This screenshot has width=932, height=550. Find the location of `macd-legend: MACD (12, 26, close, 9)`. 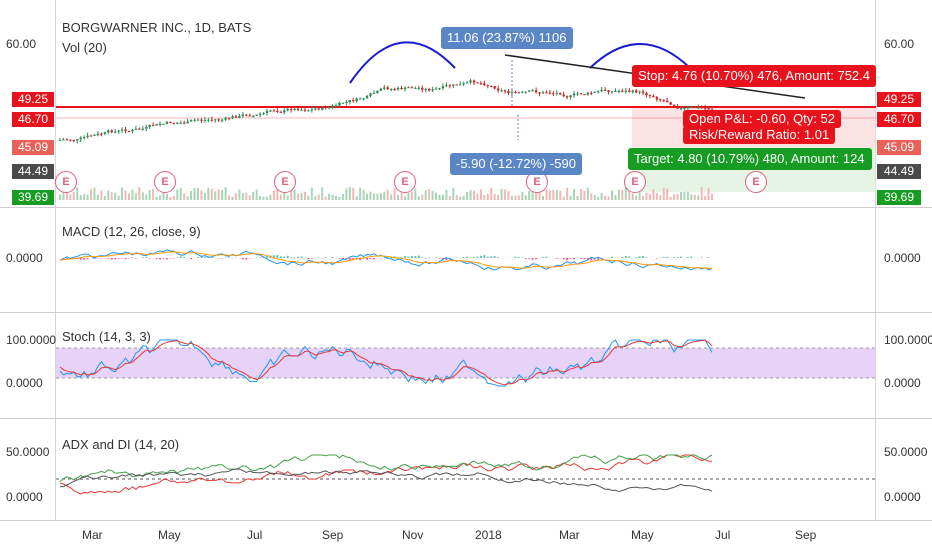

macd-legend: MACD (12, 26, close, 9) is located at coordinates (131, 231).